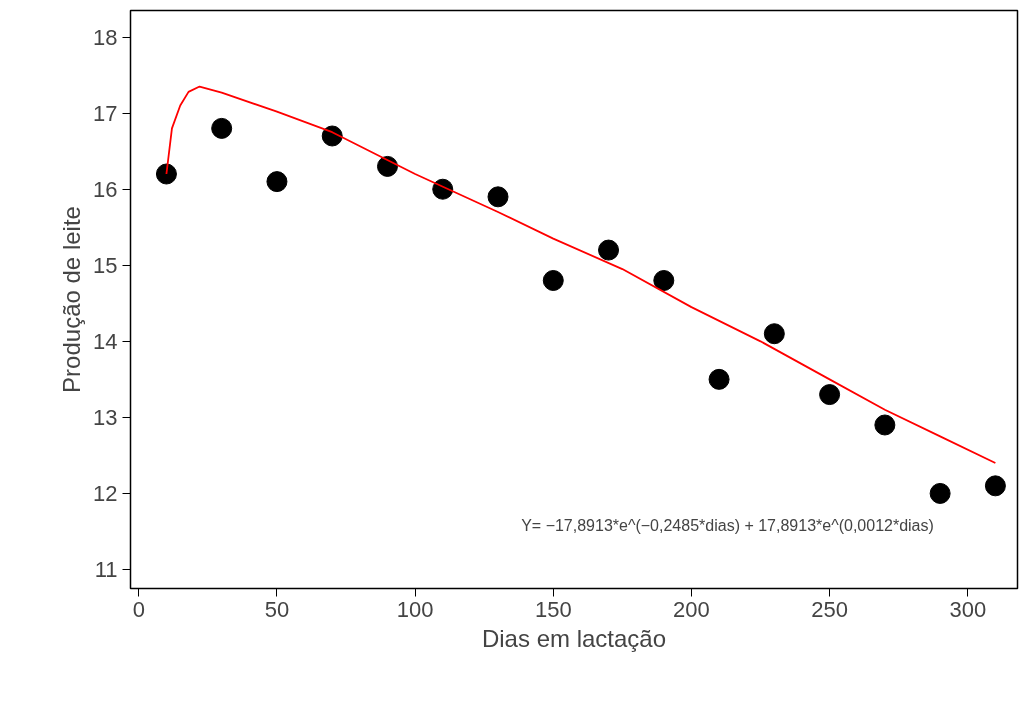  Describe the element at coordinates (277, 609) in the screenshot. I see `x-tick-label: 50` at that location.